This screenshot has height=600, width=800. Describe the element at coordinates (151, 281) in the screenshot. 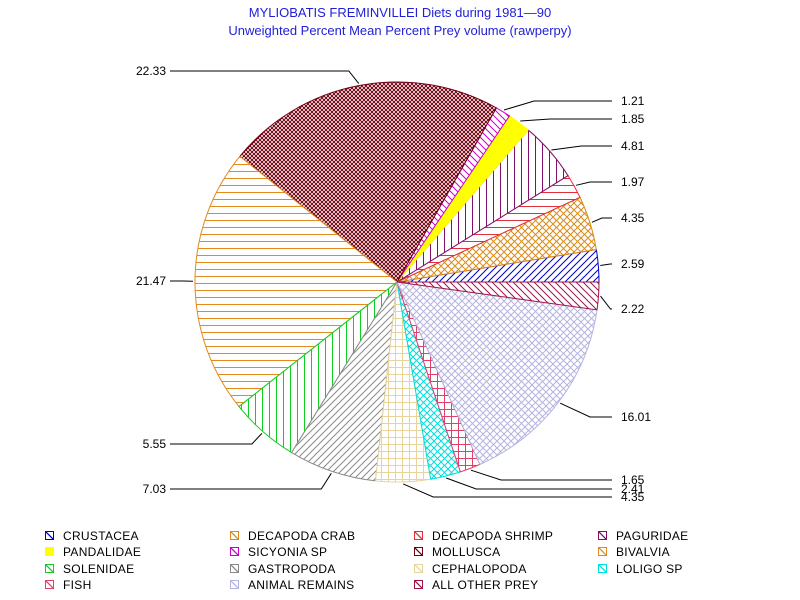

I see `slice-value-label: 21.47` at that location.